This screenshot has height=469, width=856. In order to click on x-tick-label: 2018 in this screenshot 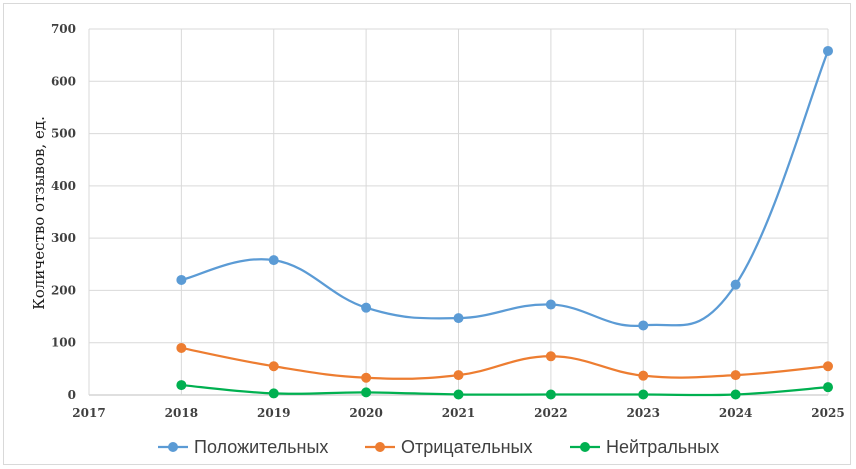, I will do `click(181, 413)`.